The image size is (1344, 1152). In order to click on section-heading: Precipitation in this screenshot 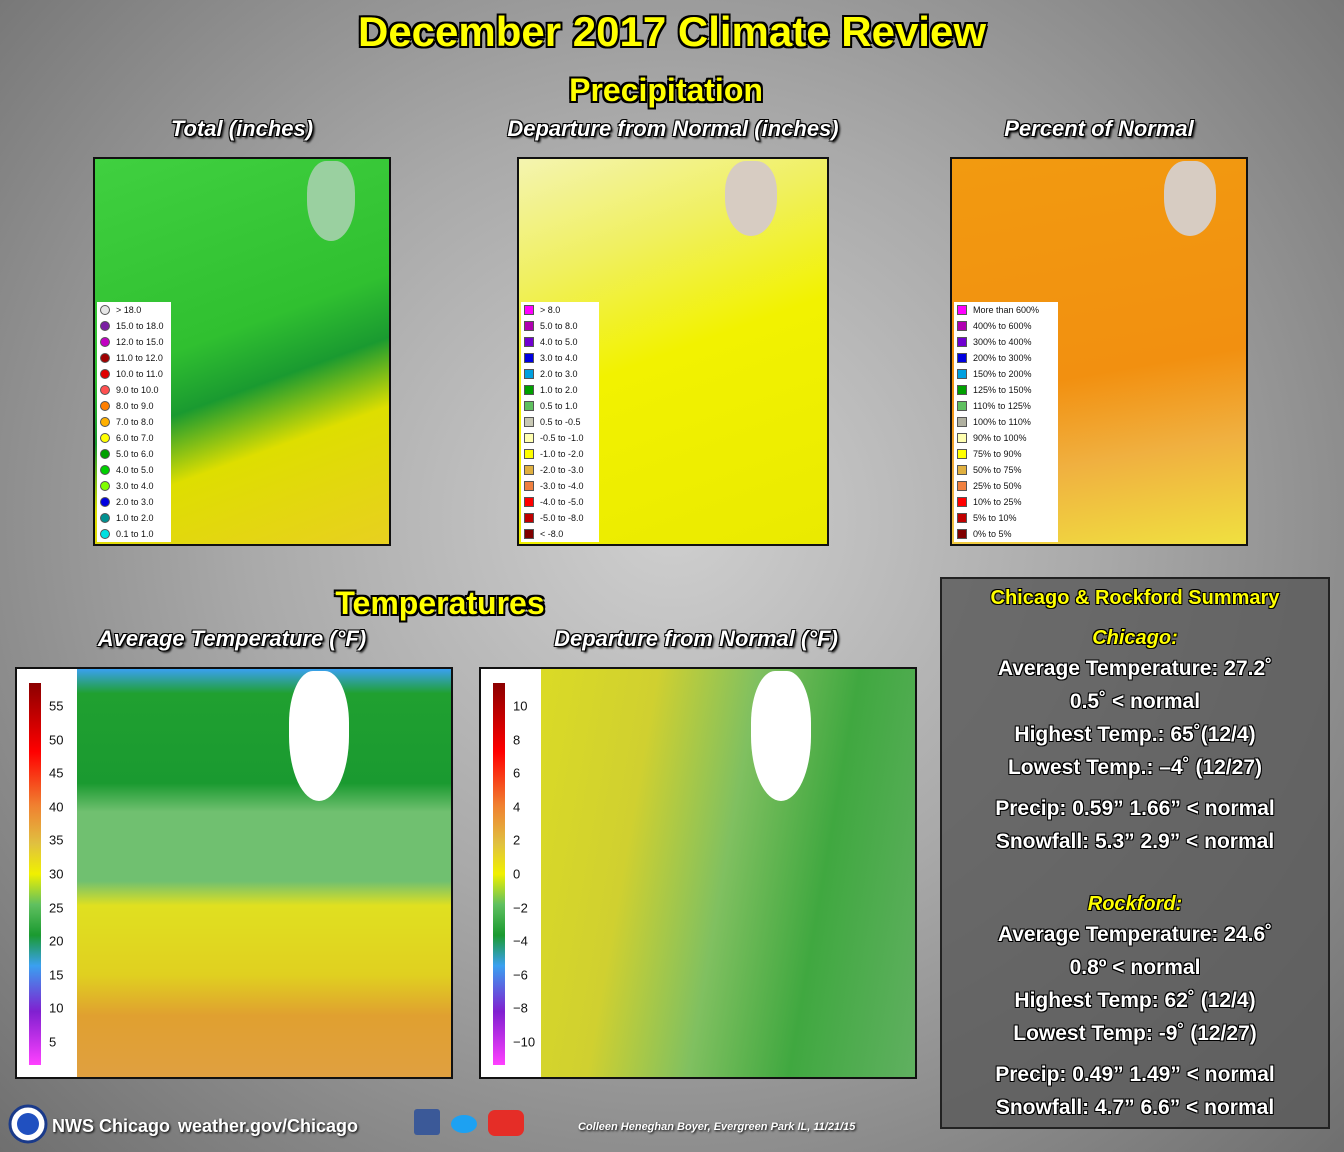, I will do `click(666, 90)`.